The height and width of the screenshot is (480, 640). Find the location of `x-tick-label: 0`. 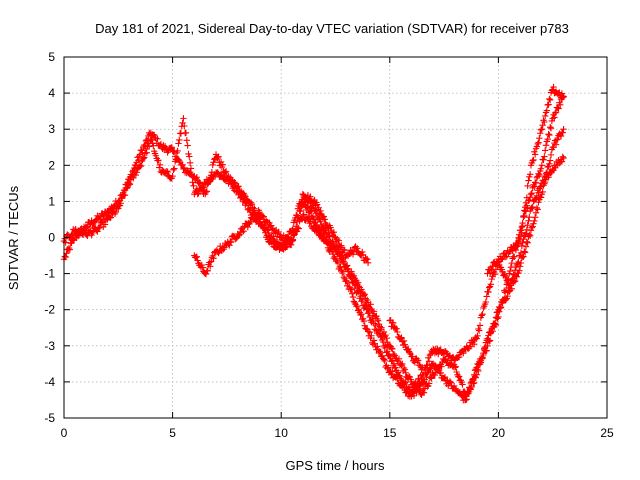

x-tick-label: 0 is located at coordinates (64, 433).